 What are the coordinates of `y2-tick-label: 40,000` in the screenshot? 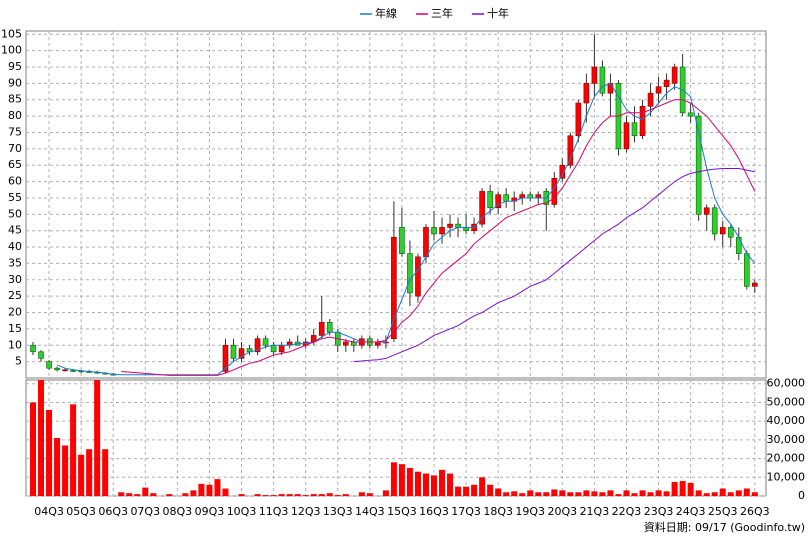 It's located at (786, 420).